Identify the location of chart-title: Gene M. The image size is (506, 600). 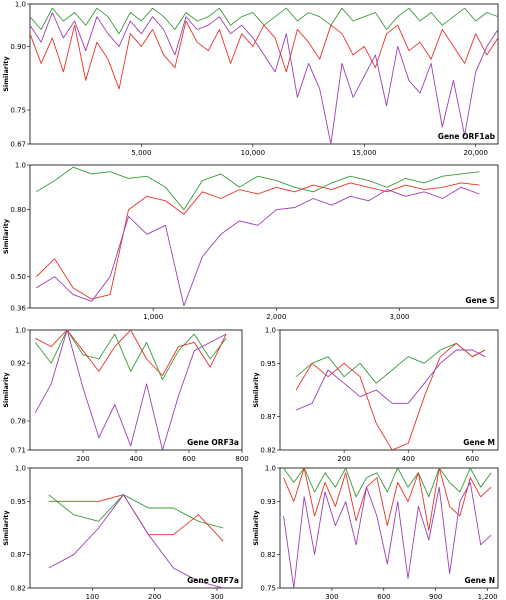
(479, 442).